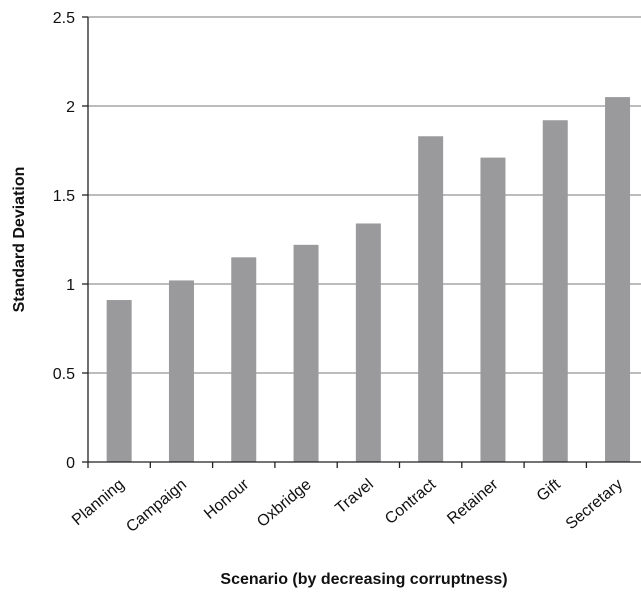  I want to click on x-tick-label: Contract, so click(411, 502).